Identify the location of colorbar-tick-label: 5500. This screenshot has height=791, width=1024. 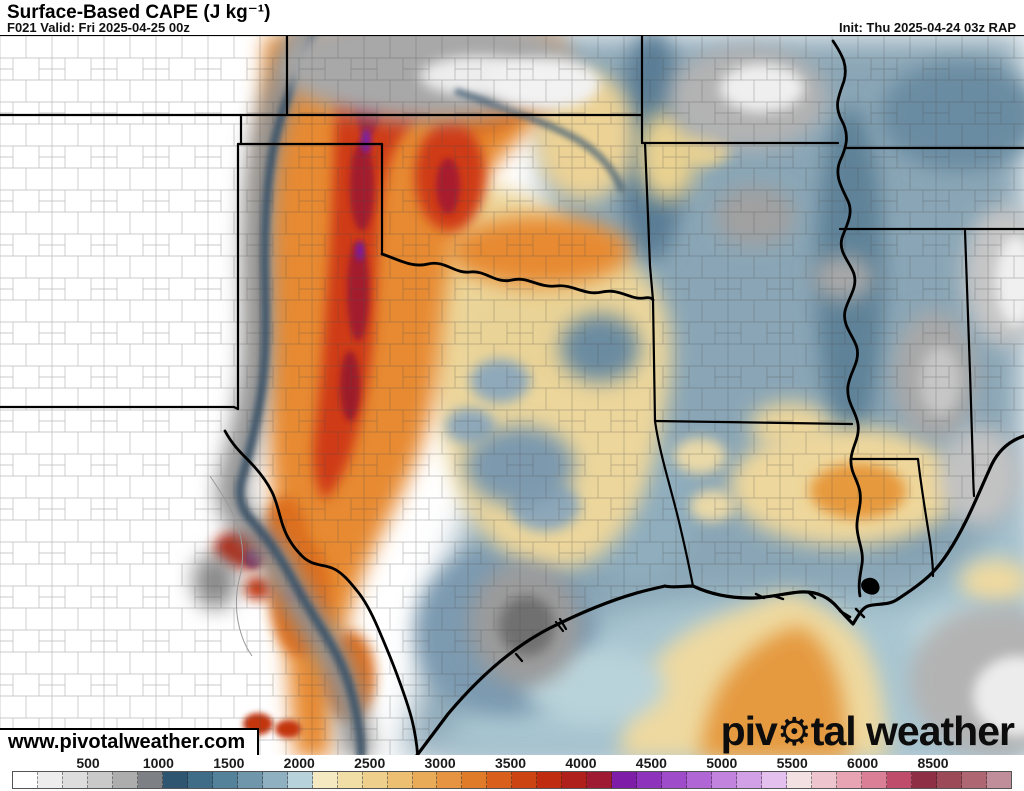
(792, 763).